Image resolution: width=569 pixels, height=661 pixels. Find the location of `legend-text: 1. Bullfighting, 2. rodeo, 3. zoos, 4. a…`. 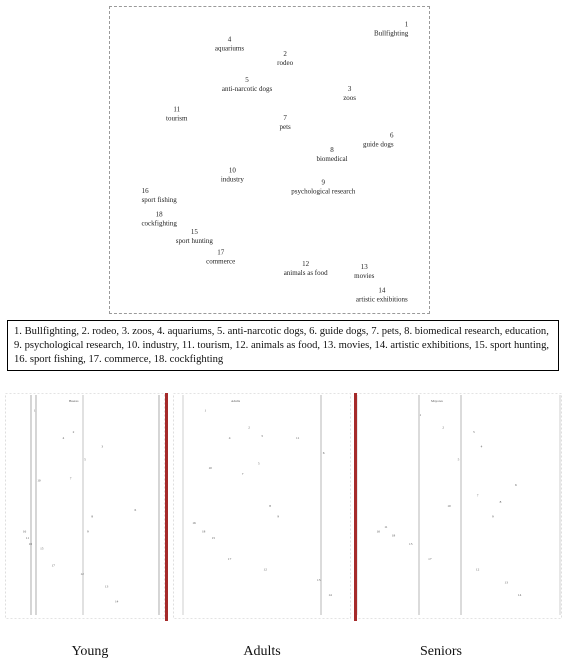

legend-text: 1. Bullfighting, 2. rodeo, 3. zoos, 4. a… is located at coordinates (282, 345).